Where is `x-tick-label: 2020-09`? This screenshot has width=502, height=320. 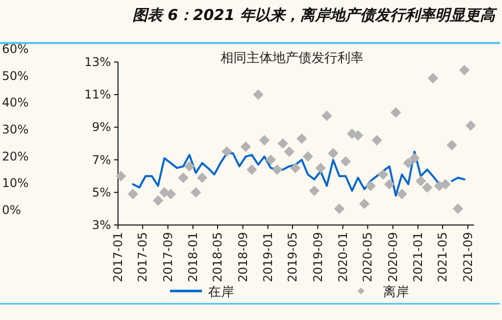
x-tick-label: 2020-09 is located at coordinates (393, 257).